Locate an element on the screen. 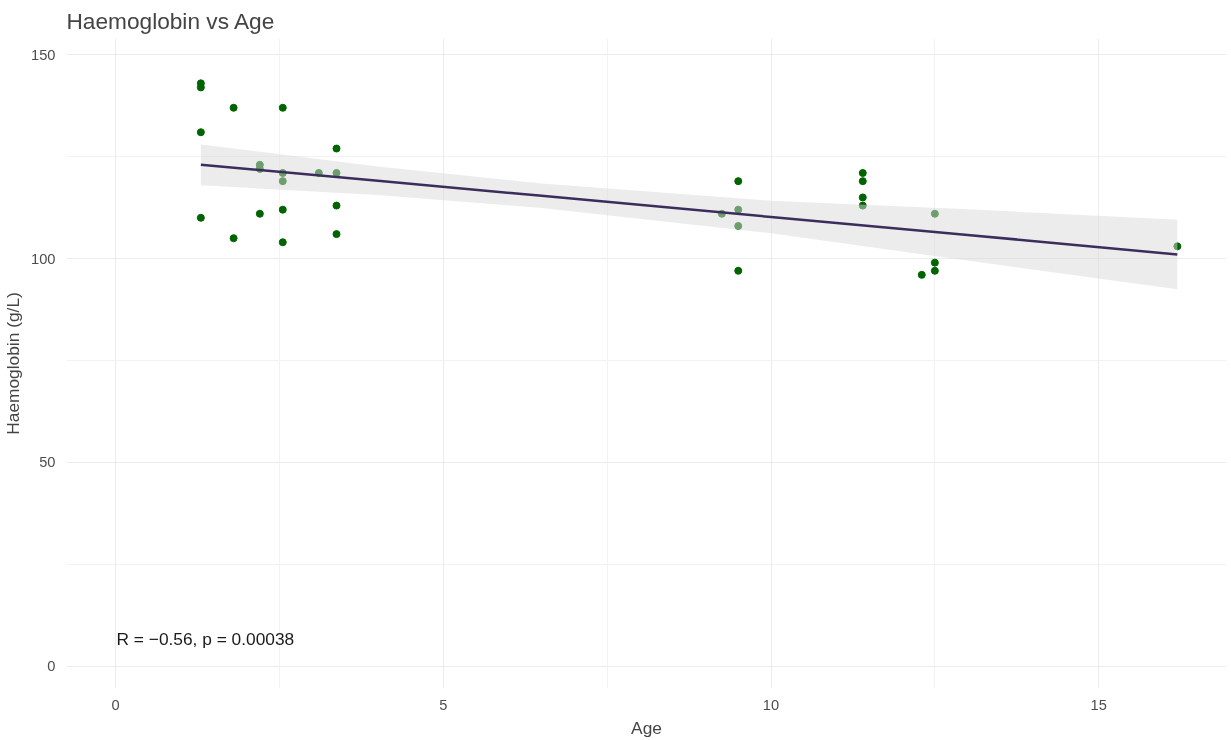  y-tick-label: 150 is located at coordinates (43, 54).